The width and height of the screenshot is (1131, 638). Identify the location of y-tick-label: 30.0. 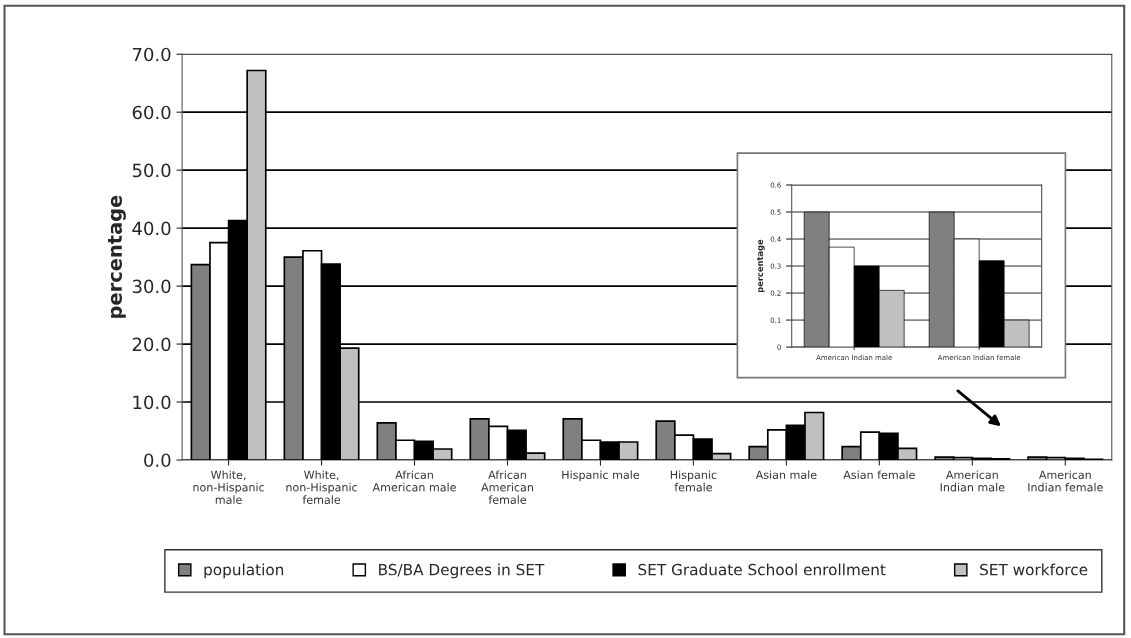
(151, 286).